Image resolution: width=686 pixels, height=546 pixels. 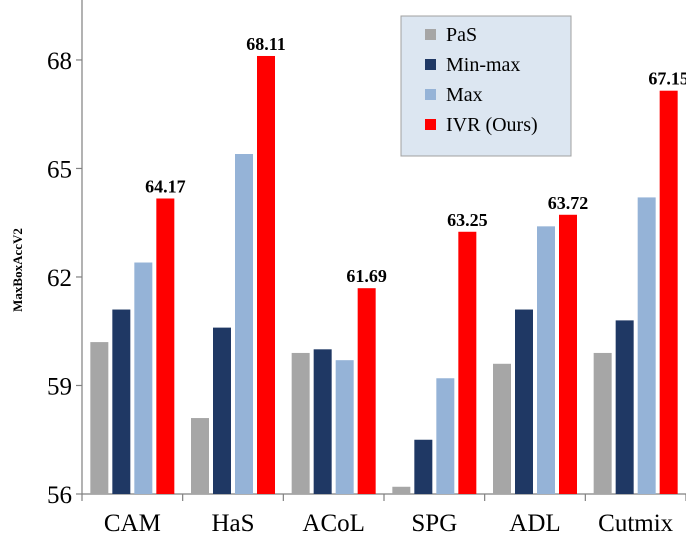 I want to click on data-label-cam: 64.17, so click(x=165, y=186).